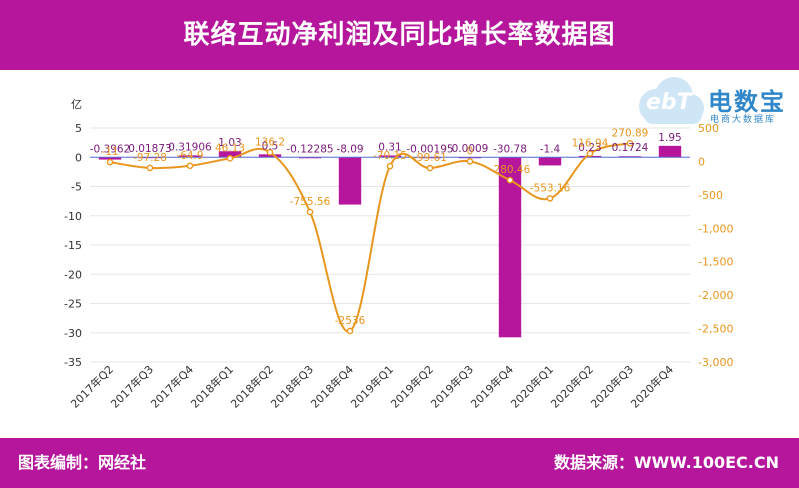 This screenshot has width=799, height=488. I want to click on left-tick-label: -10, so click(73, 216).